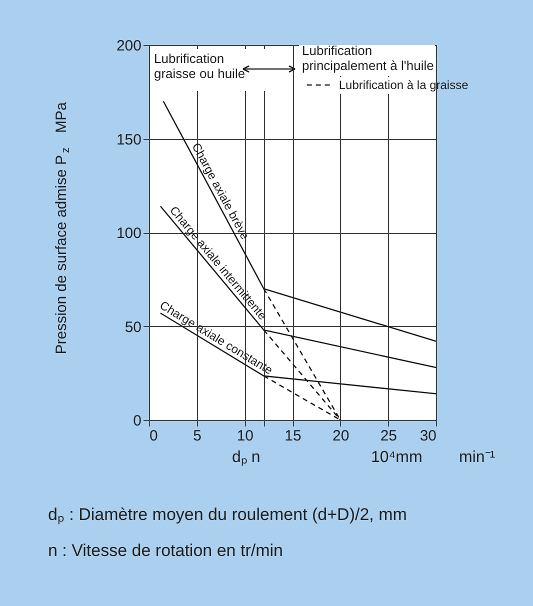 Image resolution: width=533 pixels, height=606 pixels. Describe the element at coordinates (389, 436) in the screenshot. I see `x-tick-label: 25` at that location.